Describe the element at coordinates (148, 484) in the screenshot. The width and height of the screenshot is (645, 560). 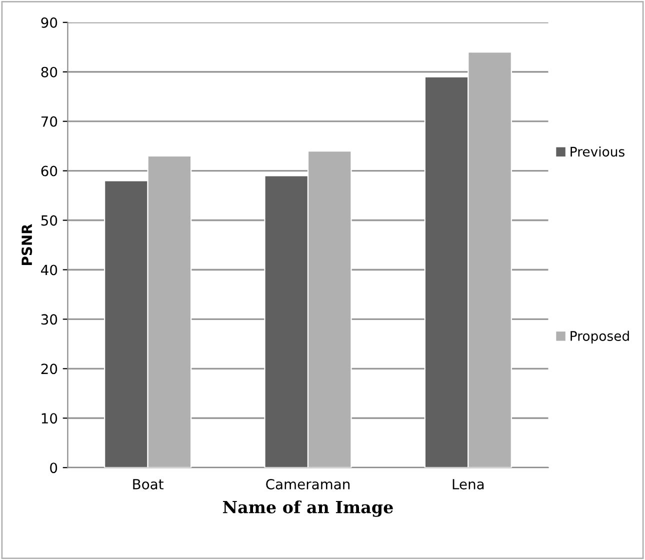
I see `x-tick-label: Boat` at that location.